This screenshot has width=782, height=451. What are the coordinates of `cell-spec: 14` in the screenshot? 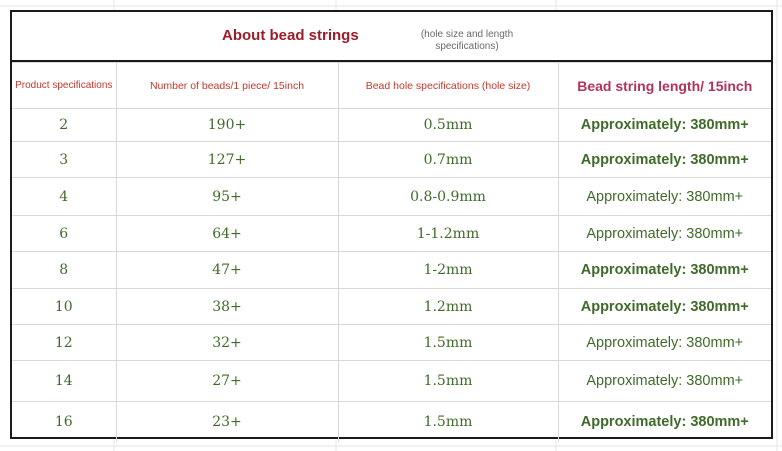 It's located at (64, 381).